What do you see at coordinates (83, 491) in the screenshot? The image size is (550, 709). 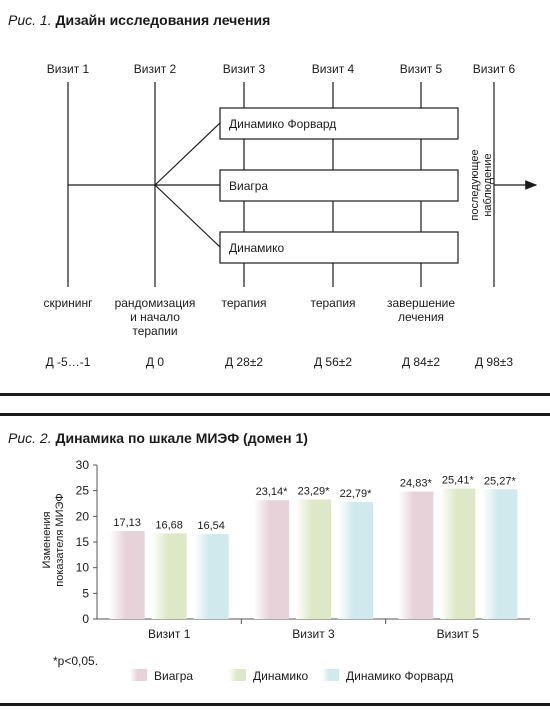 I see `y-tick-label: 25` at bounding box center [83, 491].